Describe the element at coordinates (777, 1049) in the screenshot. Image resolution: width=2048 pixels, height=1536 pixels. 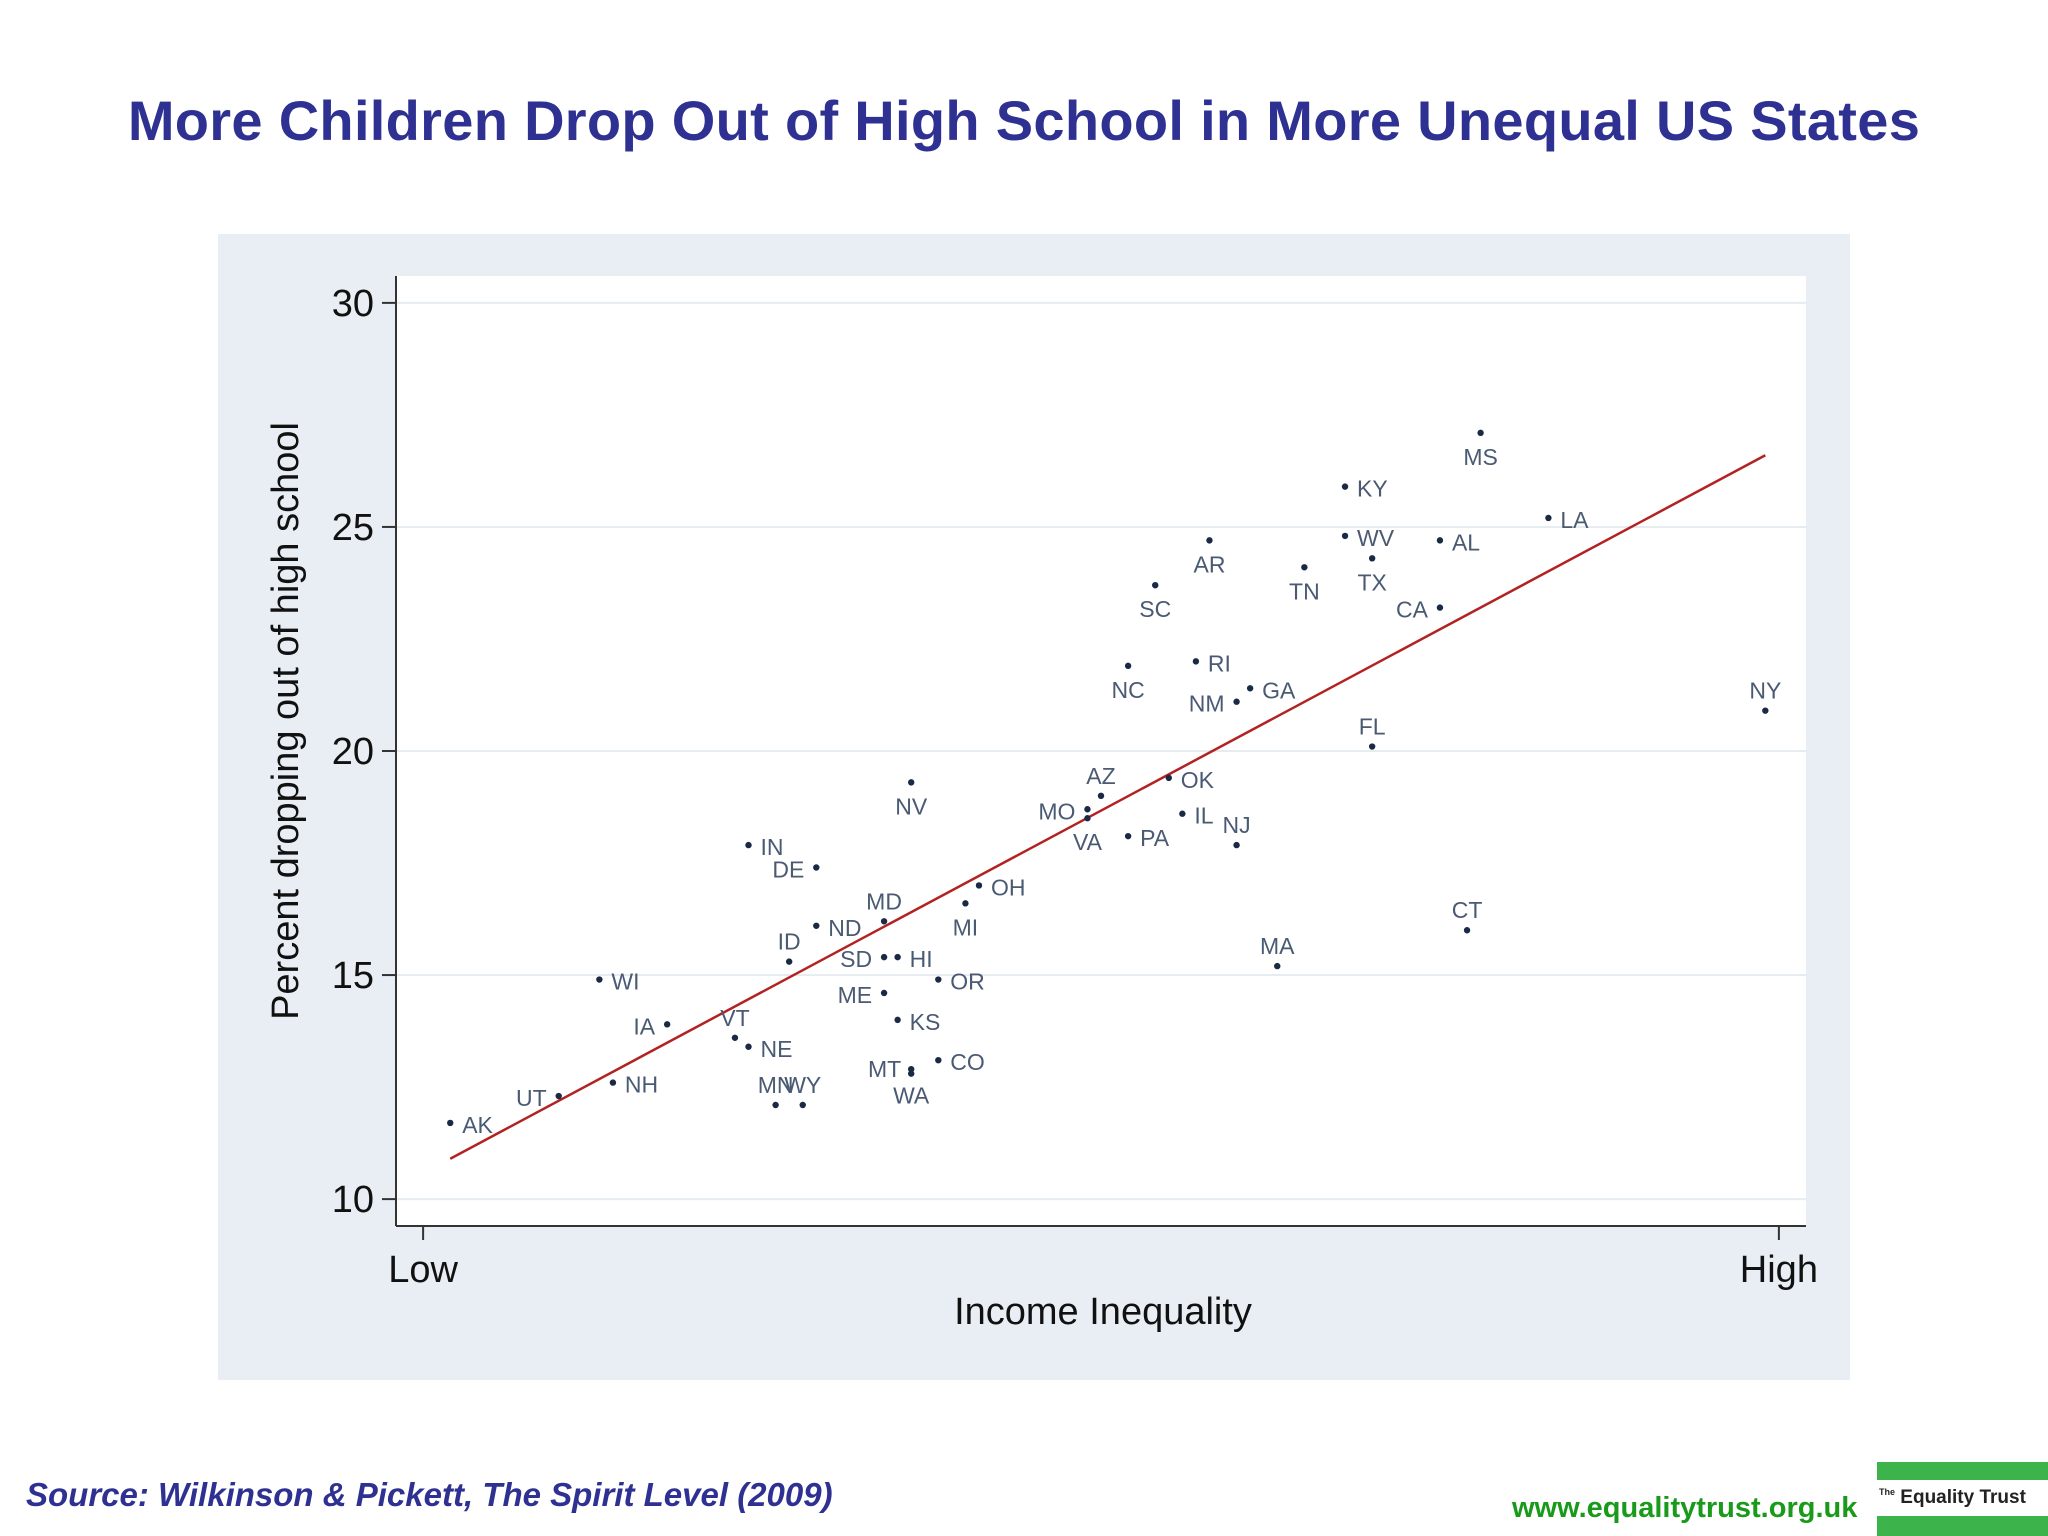
I see `point-label-ne: NE` at that location.